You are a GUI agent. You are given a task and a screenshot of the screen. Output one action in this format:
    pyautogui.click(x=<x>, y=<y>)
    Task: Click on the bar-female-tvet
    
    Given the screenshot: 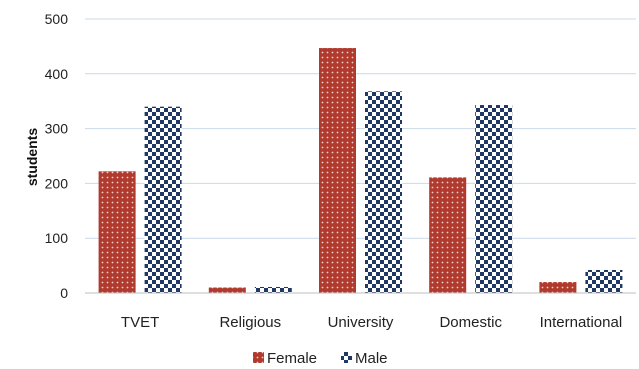 What is the action you would take?
    pyautogui.click(x=117, y=232)
    